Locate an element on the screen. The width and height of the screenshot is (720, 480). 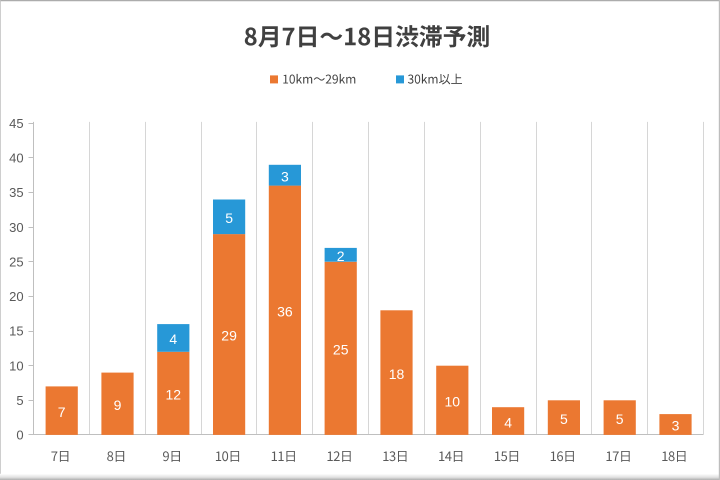
svg-text: 7 is located at coordinates (62, 412).